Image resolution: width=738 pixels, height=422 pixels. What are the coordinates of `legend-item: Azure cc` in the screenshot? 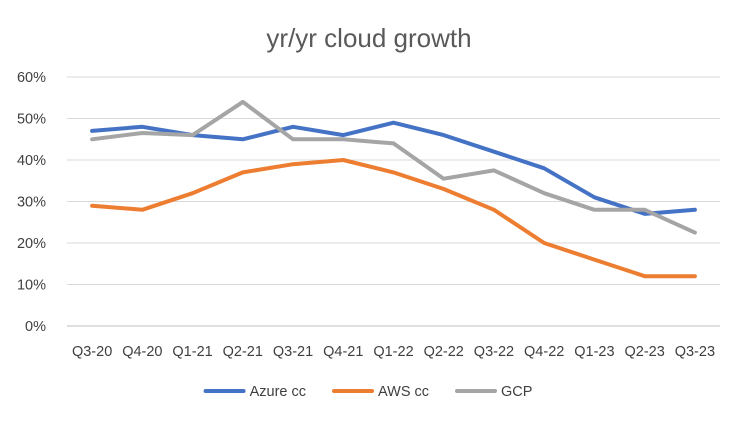 It's located at (254, 392).